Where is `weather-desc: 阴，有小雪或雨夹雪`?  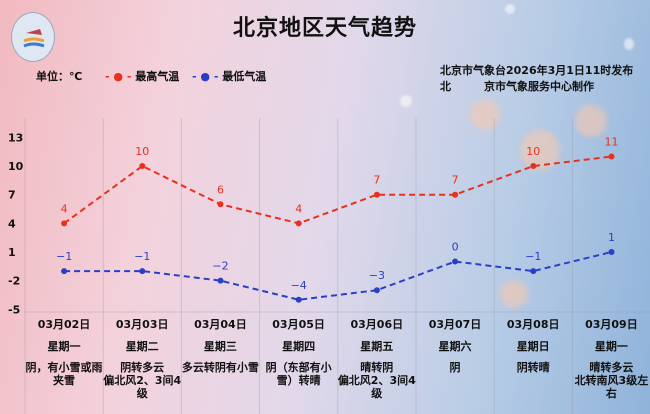 weather-desc: 阴，有小雪或雨夹雪 is located at coordinates (64, 374).